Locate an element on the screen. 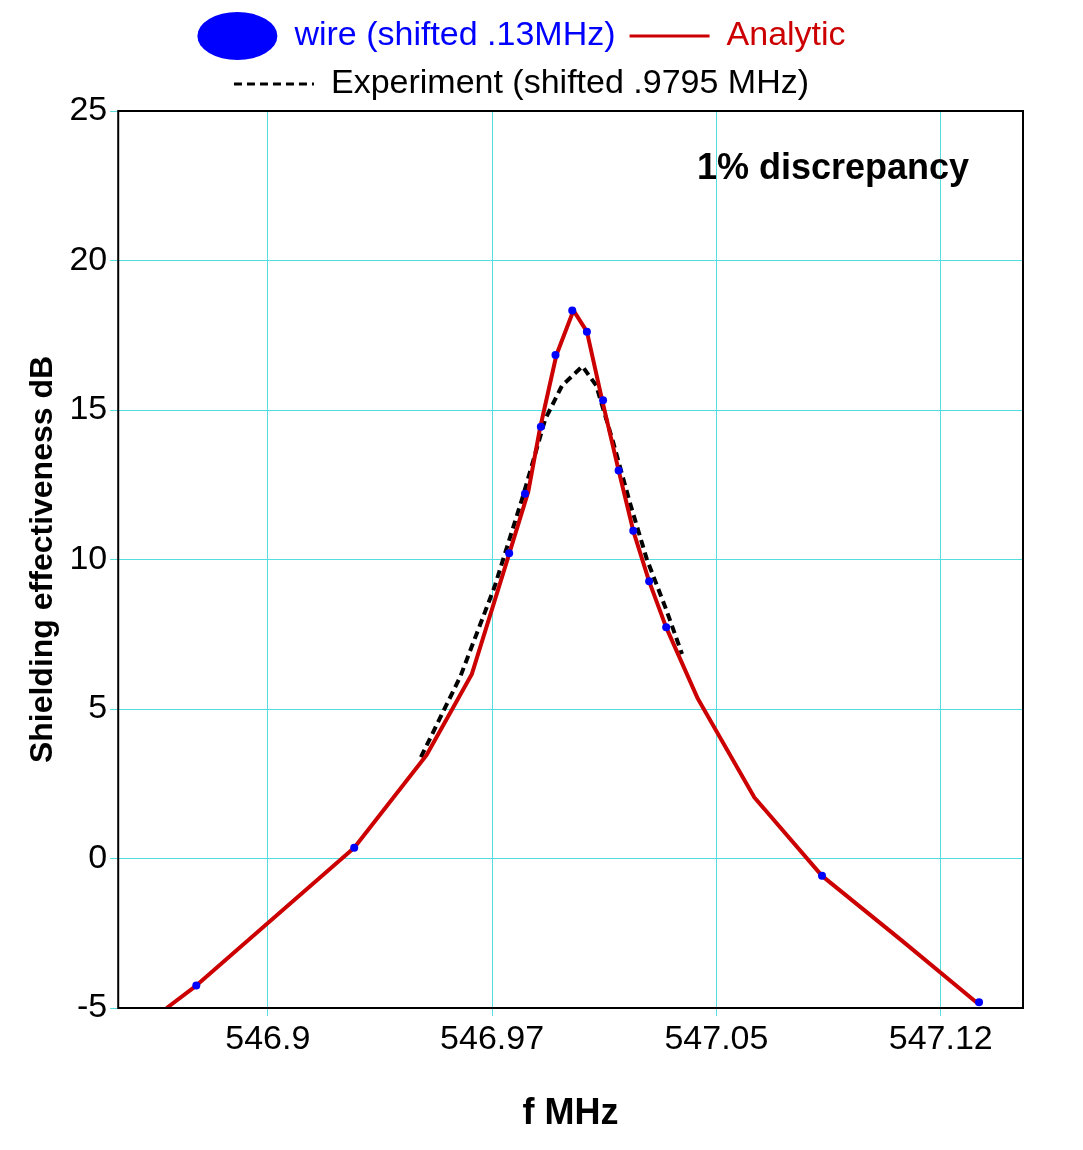 This screenshot has height=1150, width=1083. y-tick-label: 20 is located at coordinates (88, 257).